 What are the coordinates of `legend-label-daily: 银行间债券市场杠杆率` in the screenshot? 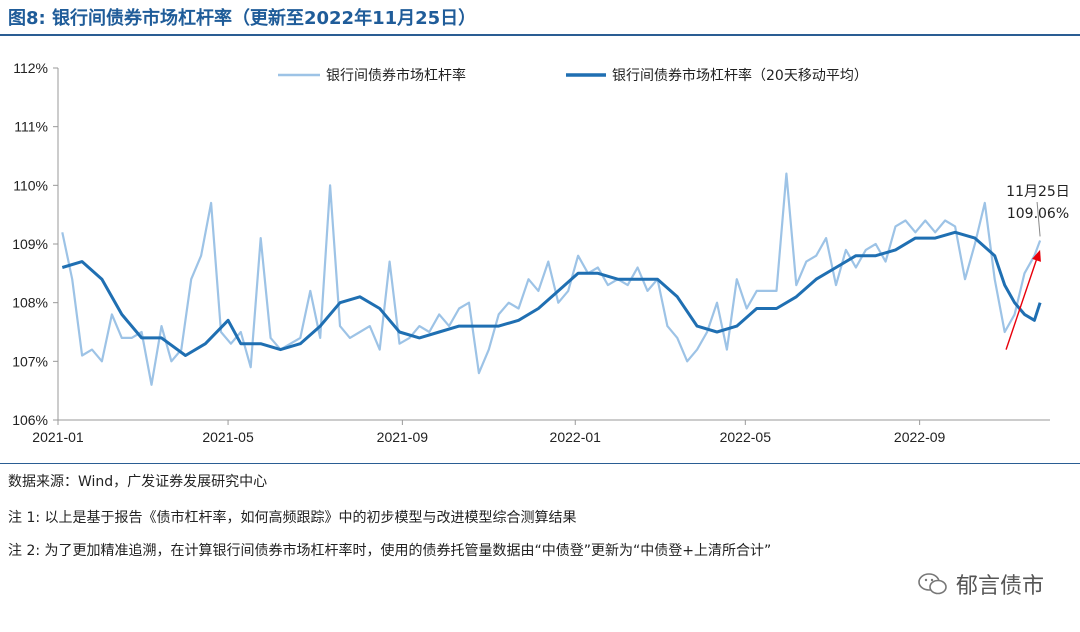 It's located at (396, 75).